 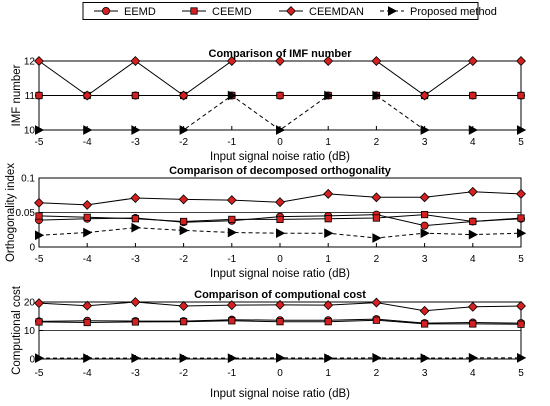 I want to click on y-tick-label: 0.1, so click(x=28, y=179).